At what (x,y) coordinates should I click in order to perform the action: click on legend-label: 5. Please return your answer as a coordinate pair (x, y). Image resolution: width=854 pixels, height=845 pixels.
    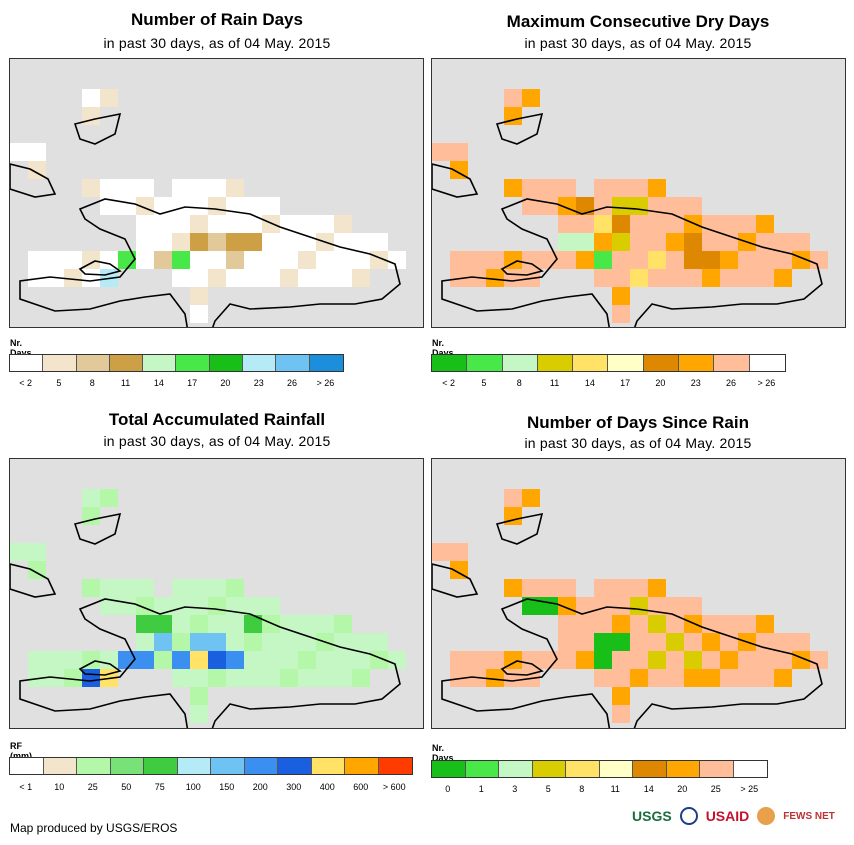
    Looking at the image, I should click on (548, 789).